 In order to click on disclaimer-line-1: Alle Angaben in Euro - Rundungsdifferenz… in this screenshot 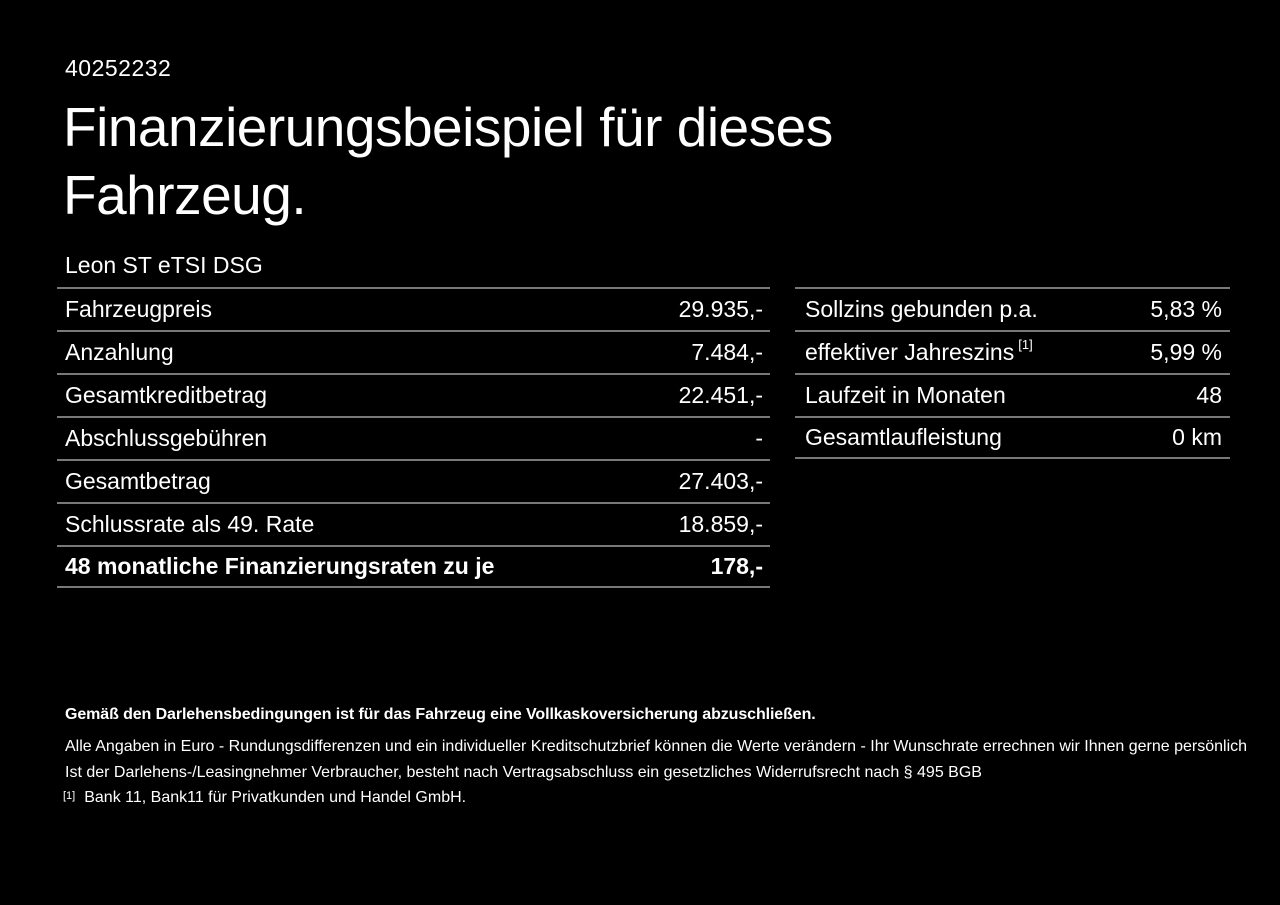, I will do `click(656, 746)`.